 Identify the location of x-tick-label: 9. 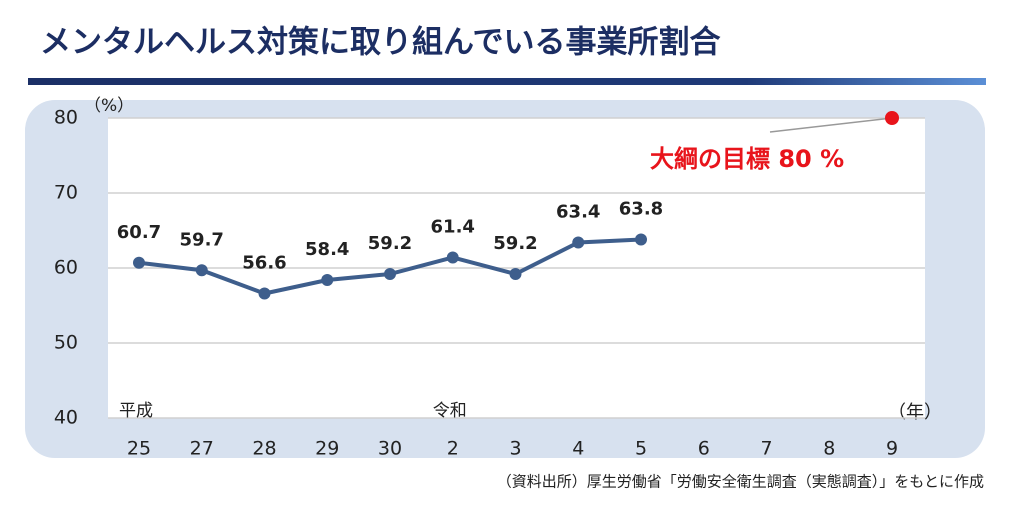
(892, 449).